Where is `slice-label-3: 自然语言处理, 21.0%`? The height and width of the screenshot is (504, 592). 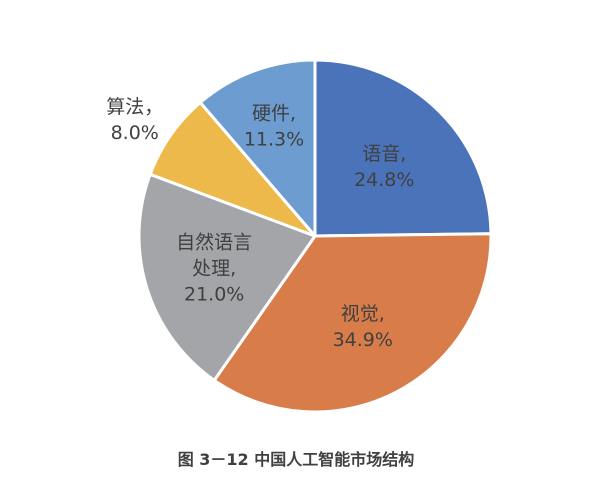
slice-label-3: 自然语言处理, 21.0% is located at coordinates (214, 268).